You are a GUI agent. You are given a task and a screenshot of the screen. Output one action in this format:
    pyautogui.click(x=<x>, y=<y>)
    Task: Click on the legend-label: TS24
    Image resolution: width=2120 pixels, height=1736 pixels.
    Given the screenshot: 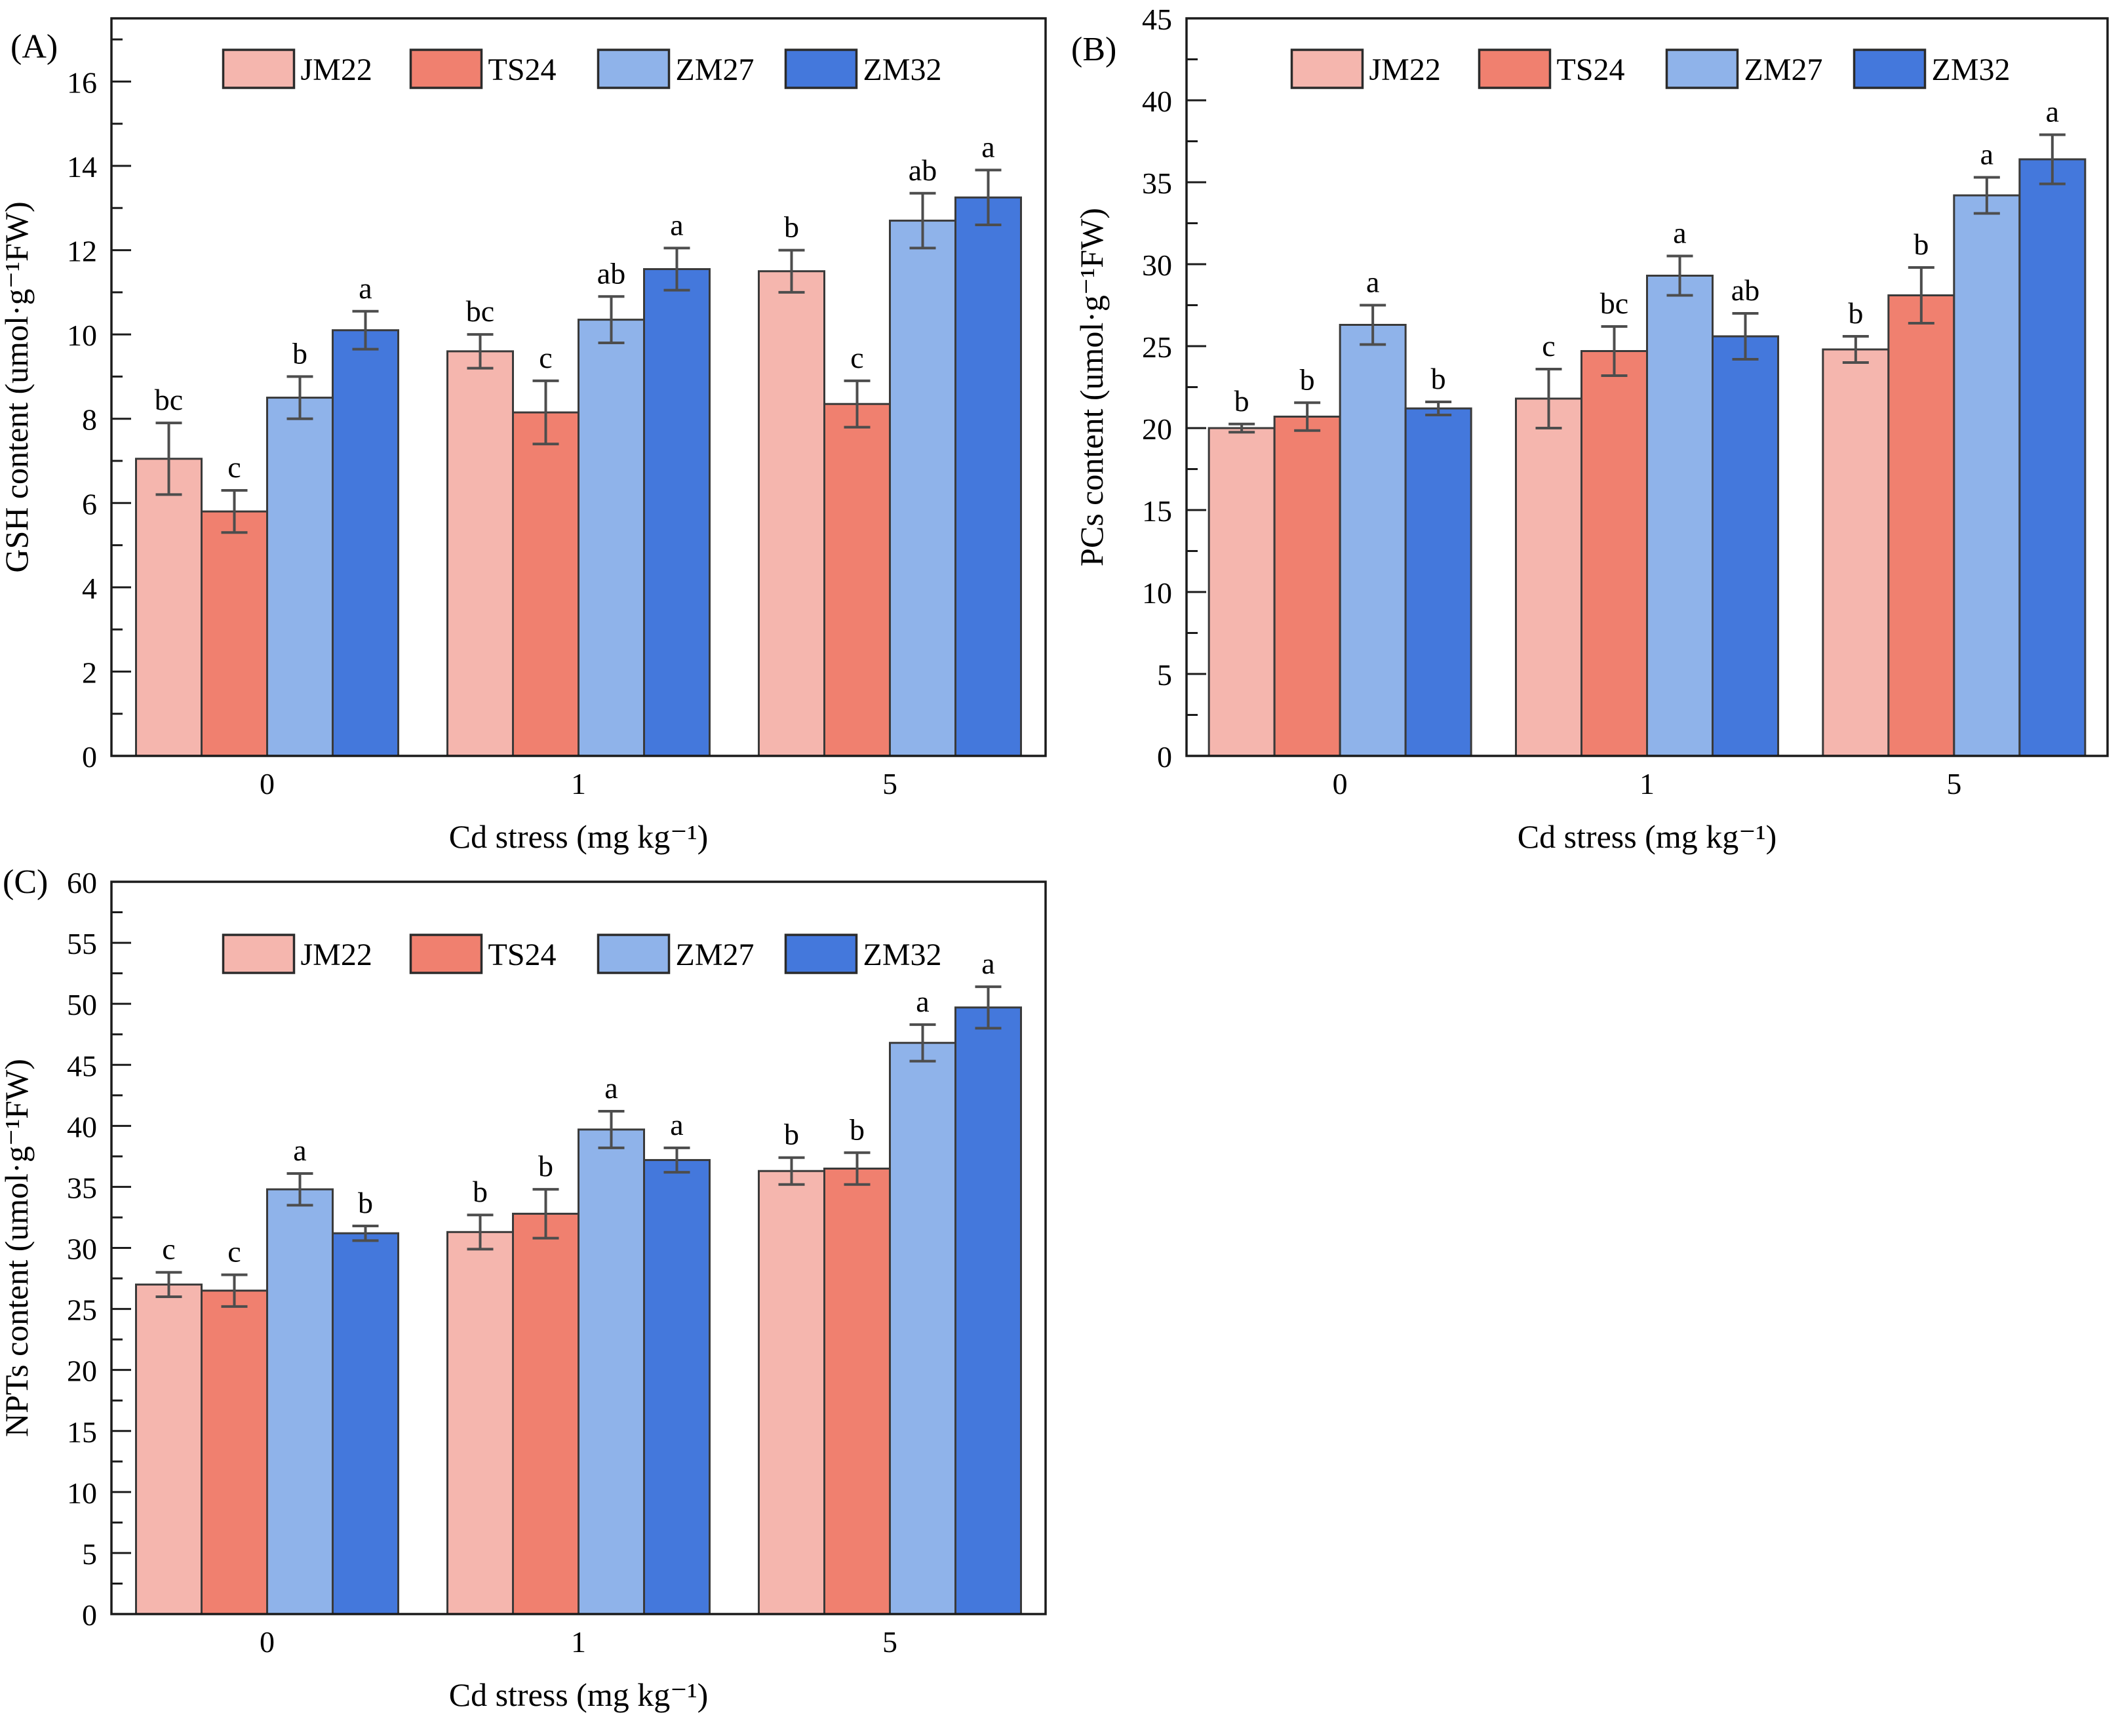 What is the action you would take?
    pyautogui.click(x=522, y=69)
    